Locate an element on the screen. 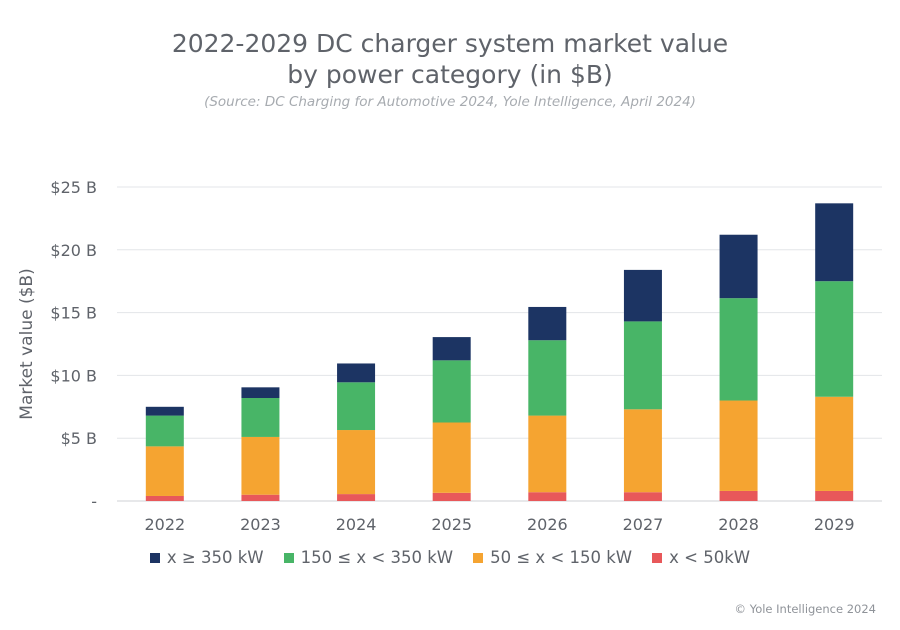  copyright-note: © Yole Intelligence 2024 is located at coordinates (805, 609).